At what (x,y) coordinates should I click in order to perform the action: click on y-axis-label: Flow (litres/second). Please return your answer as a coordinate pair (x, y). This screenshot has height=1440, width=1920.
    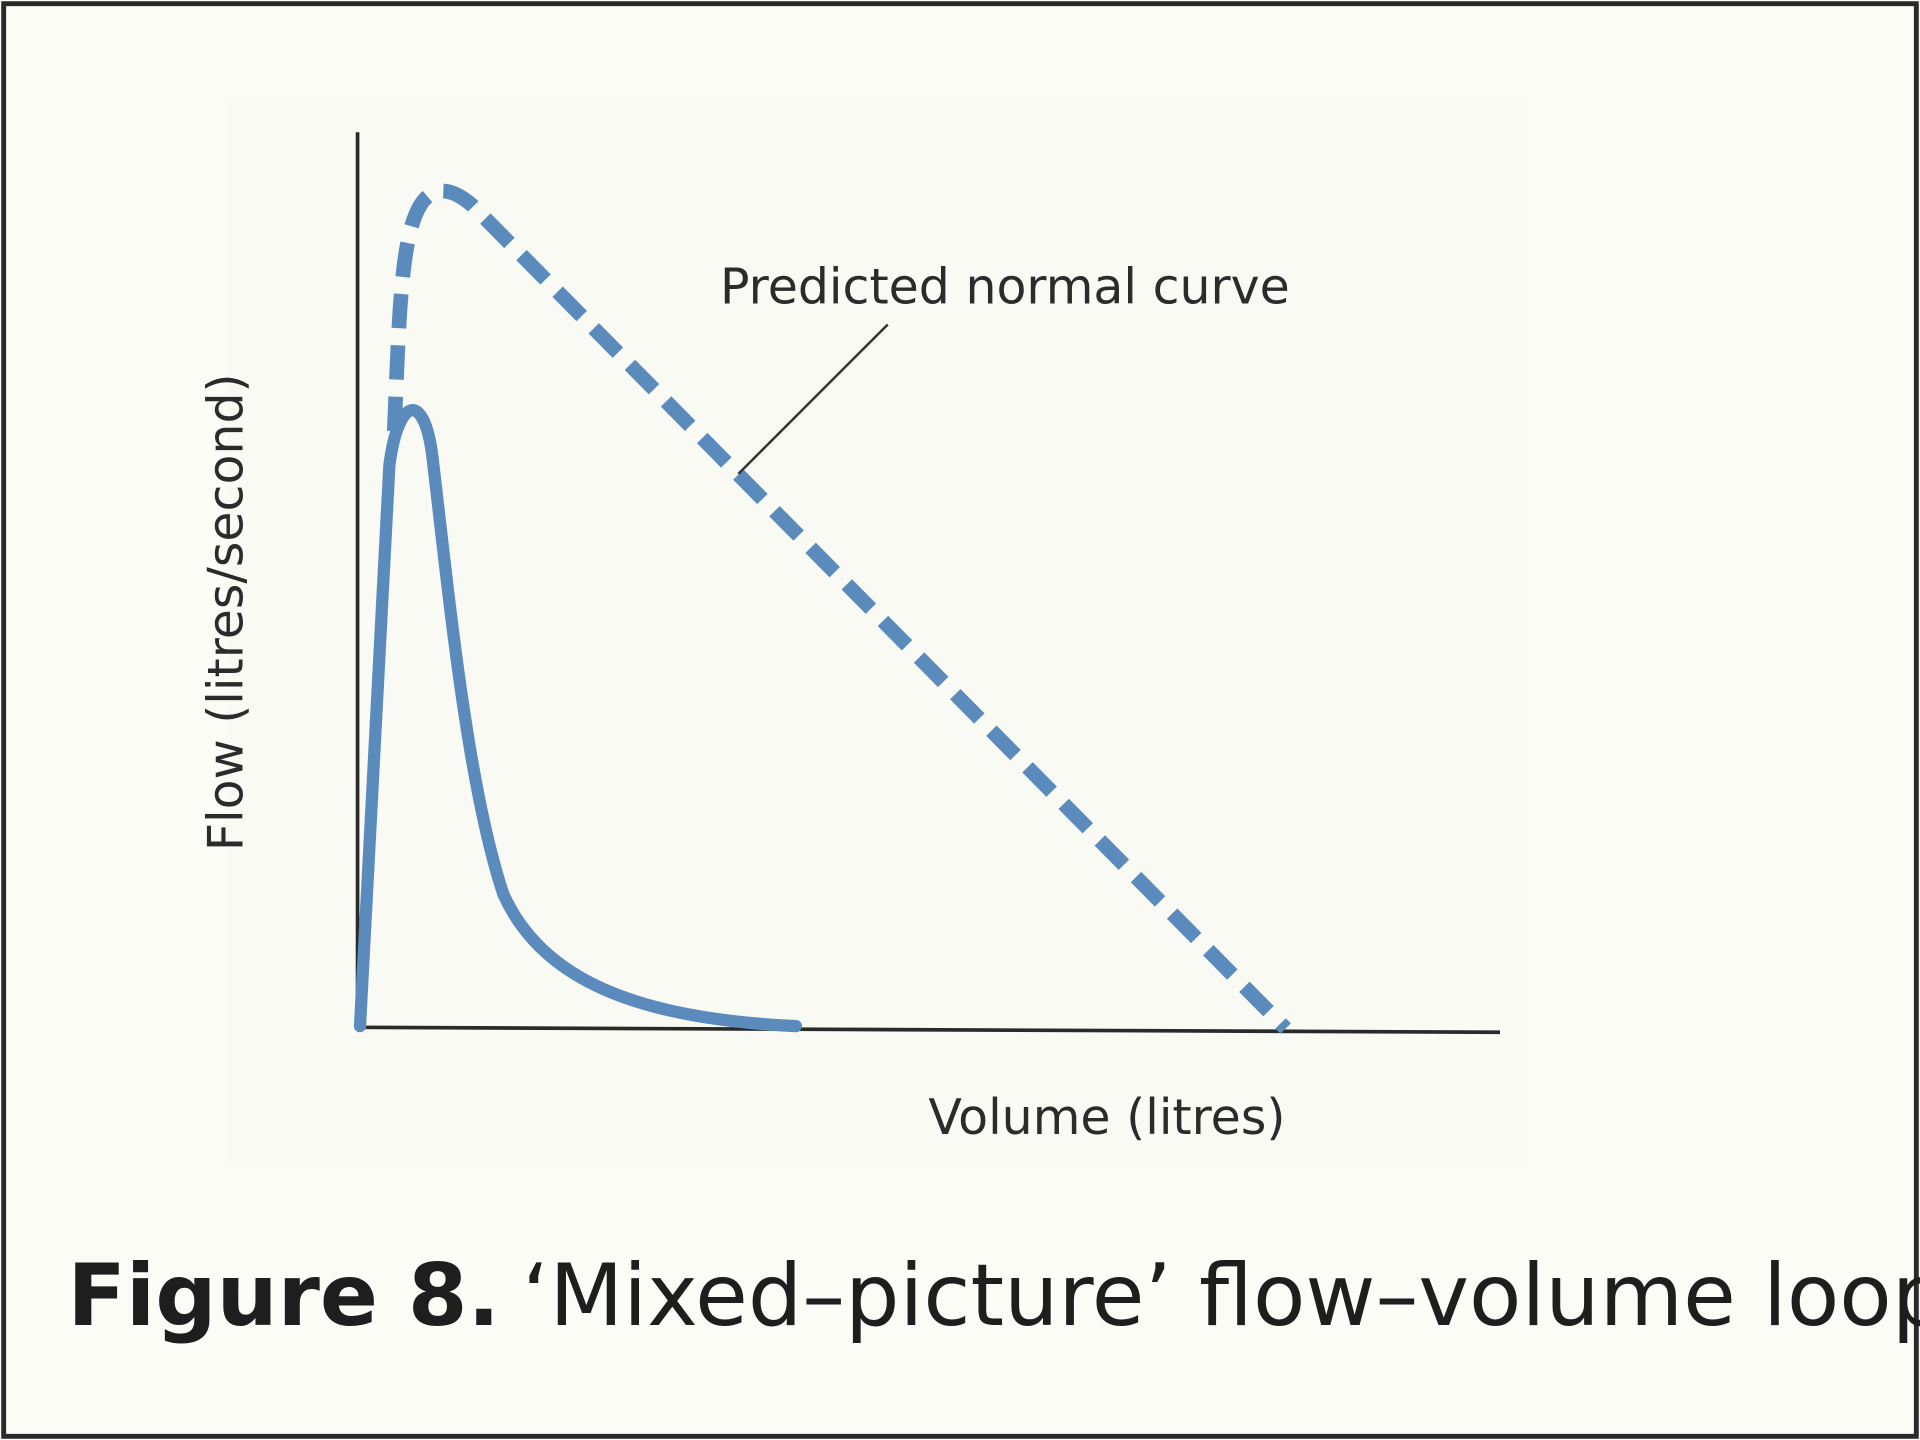
    Looking at the image, I should click on (225, 612).